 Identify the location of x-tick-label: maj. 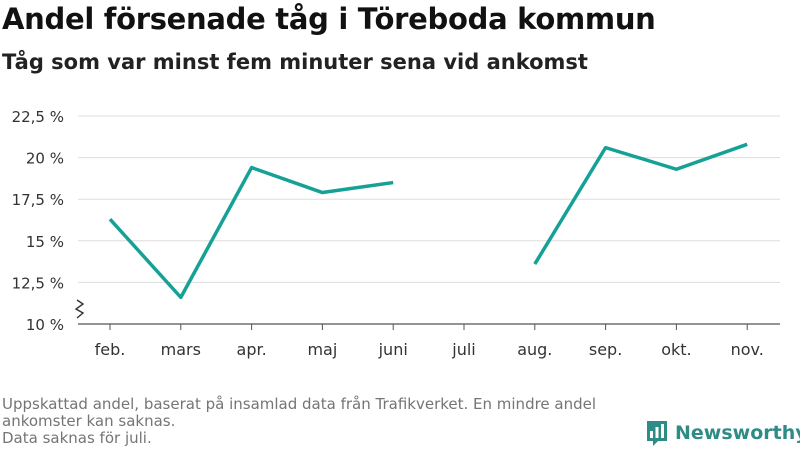
(322, 349).